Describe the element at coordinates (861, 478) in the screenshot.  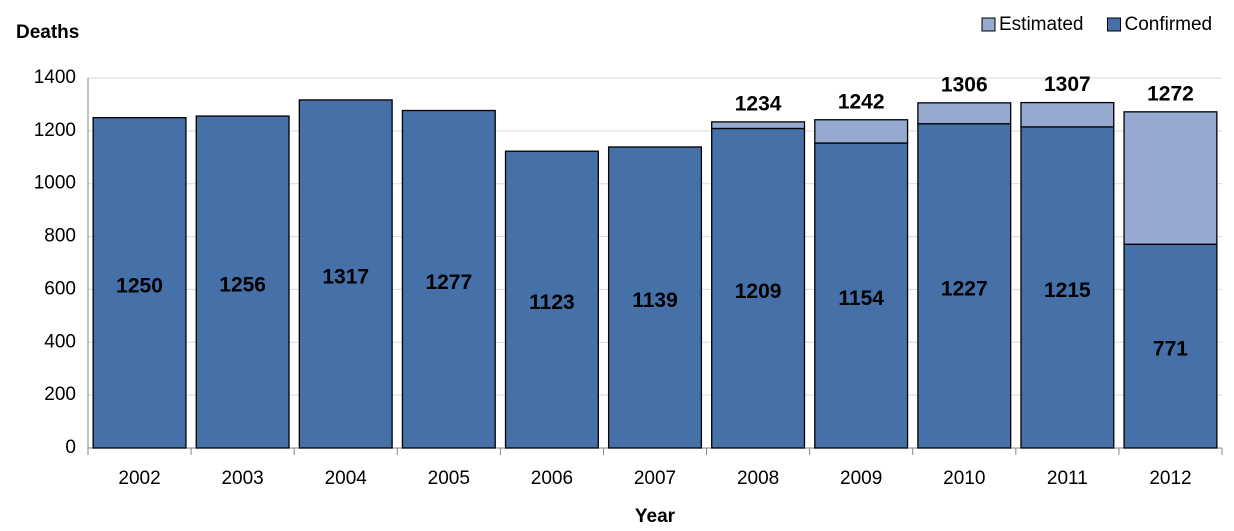
I see `x-tick-label: 2009` at that location.